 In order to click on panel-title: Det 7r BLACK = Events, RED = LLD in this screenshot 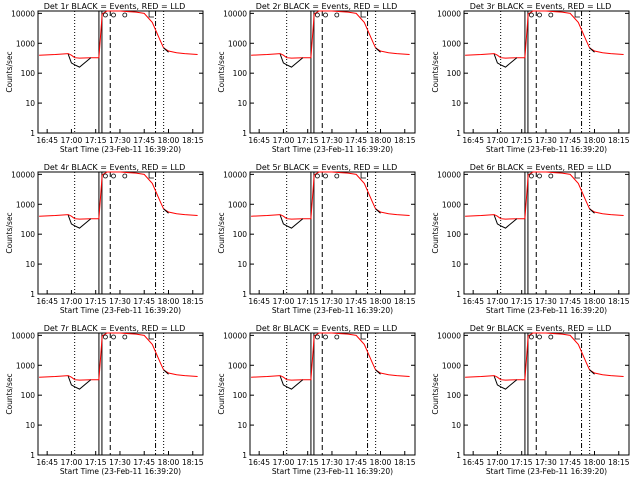, I will do `click(115, 328)`.